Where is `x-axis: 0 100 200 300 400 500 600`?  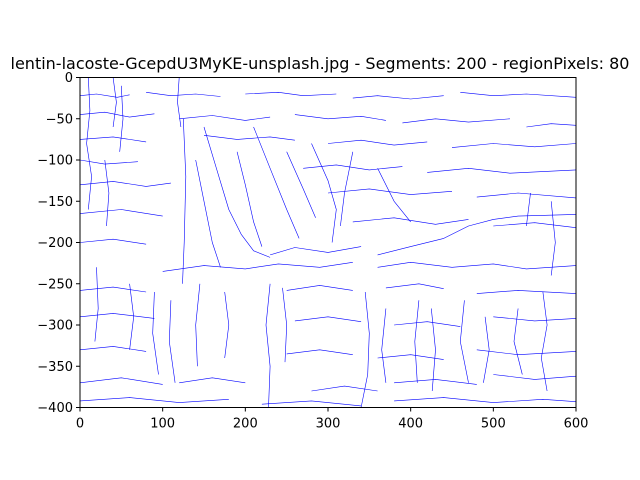
x-axis: 0 100 200 300 400 500 600 is located at coordinates (332, 419).